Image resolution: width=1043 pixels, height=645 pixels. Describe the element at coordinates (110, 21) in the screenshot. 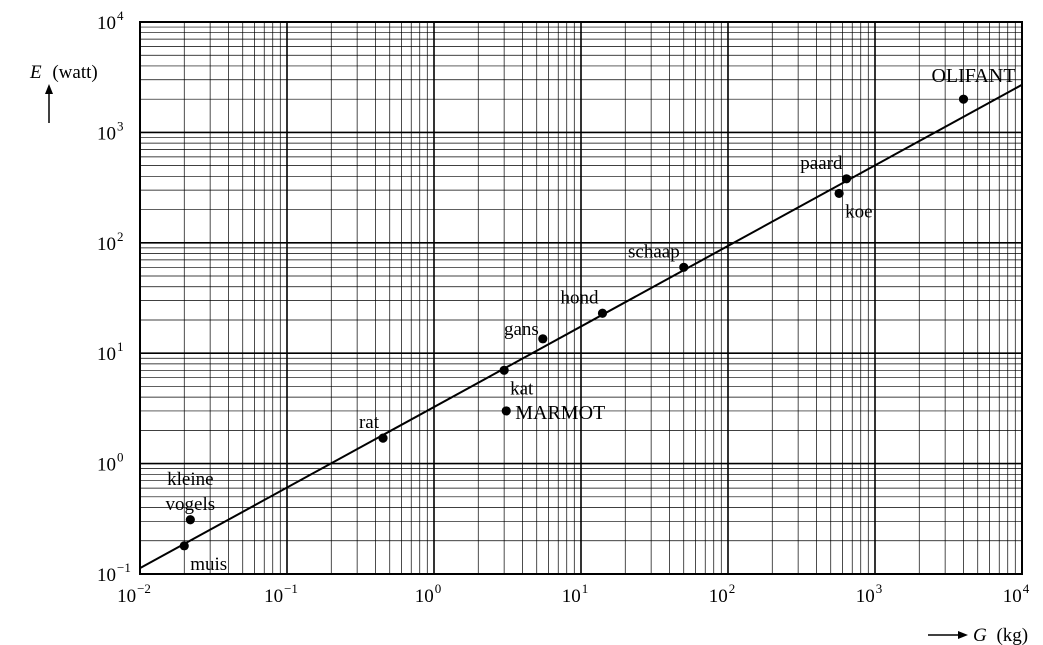

I see `y-tick-label: 10⁴` at that location.